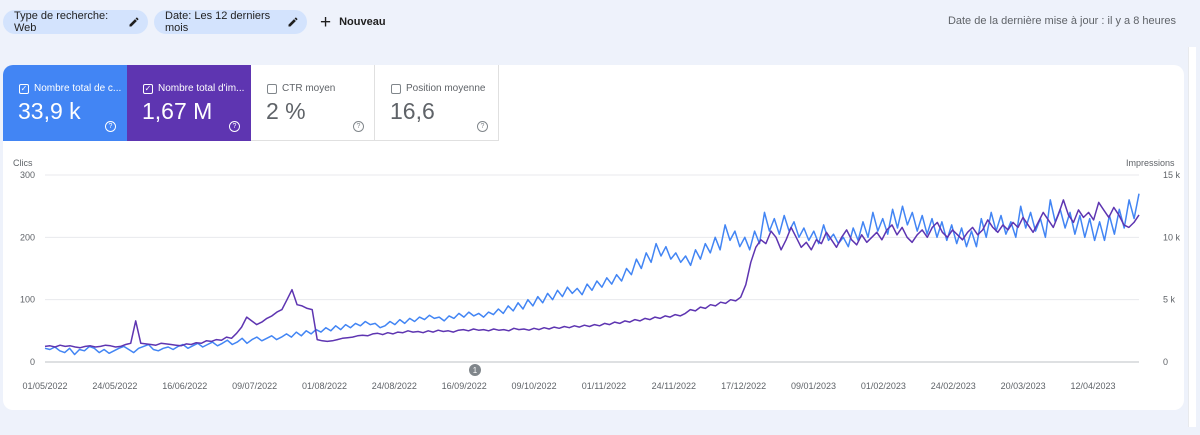  I want to click on annotation-marker, so click(475, 370).